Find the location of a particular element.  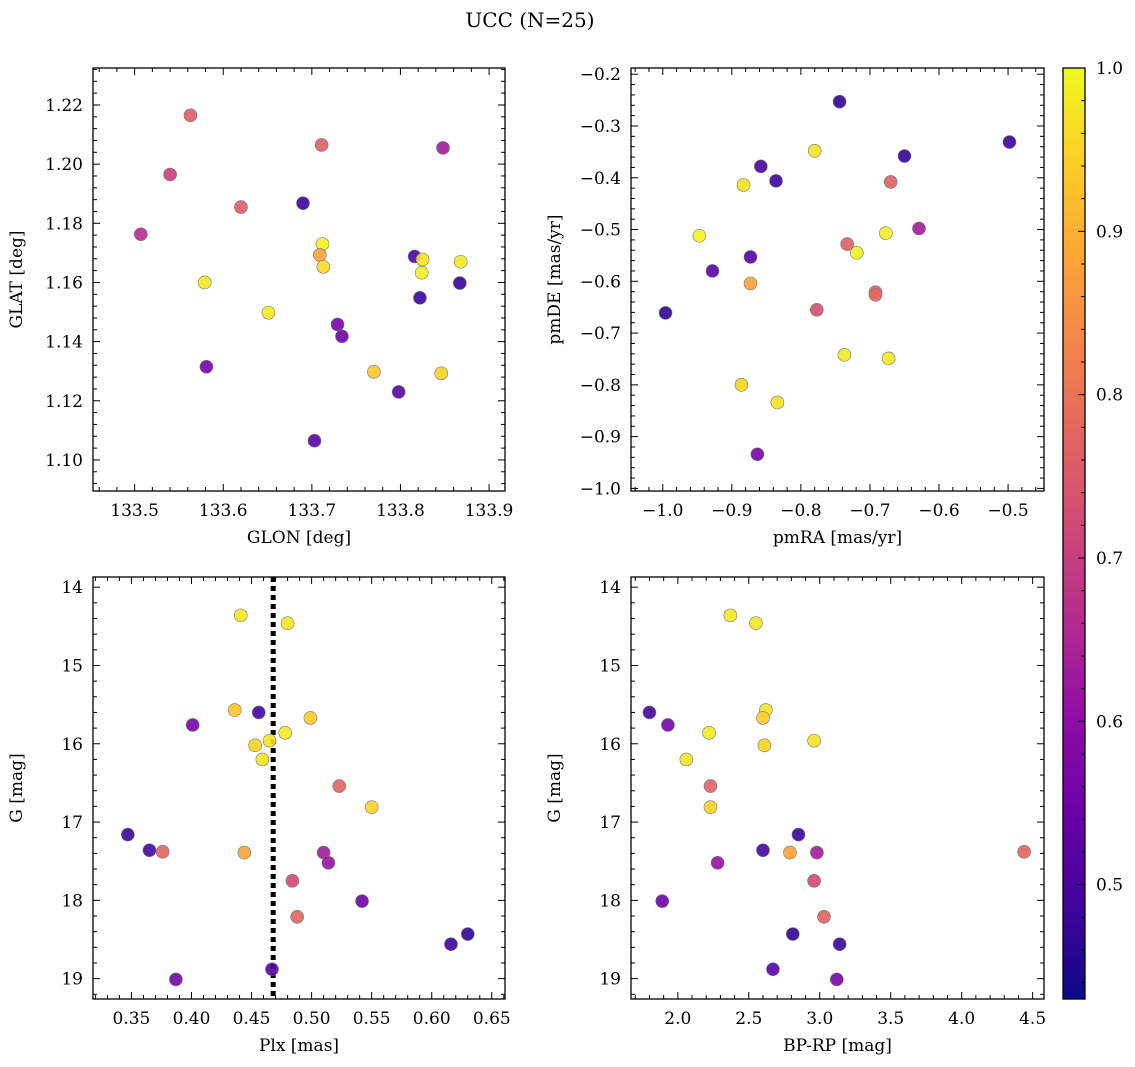

x-axis-label: Plx [mas] is located at coordinates (299, 1046).